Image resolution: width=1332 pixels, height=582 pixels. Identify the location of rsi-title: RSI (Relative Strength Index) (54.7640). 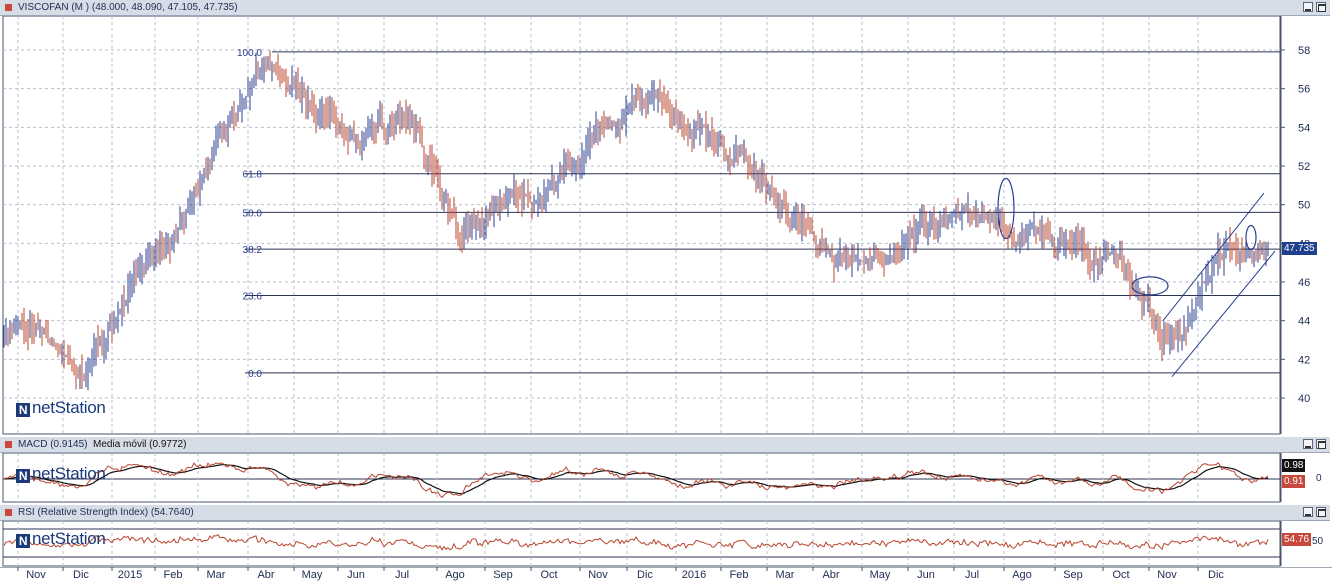
(106, 512).